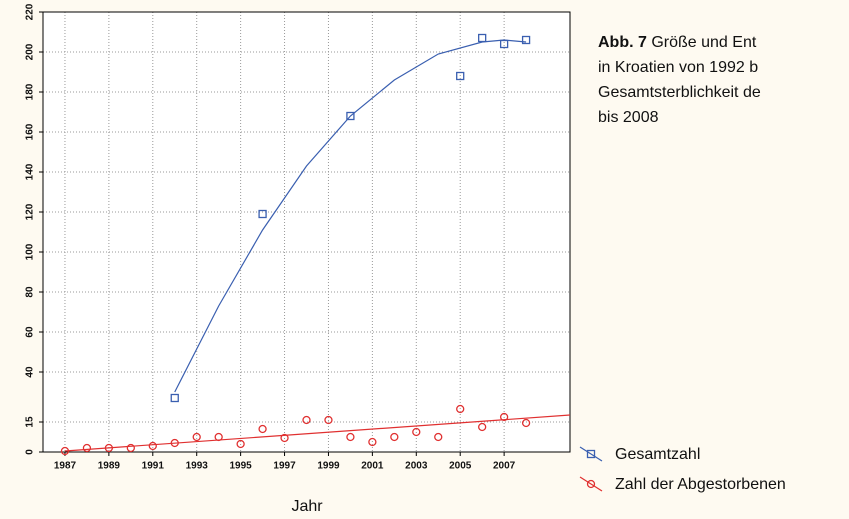 Image resolution: width=849 pixels, height=519 pixels. I want to click on x-tick-label: 1987, so click(65, 466).